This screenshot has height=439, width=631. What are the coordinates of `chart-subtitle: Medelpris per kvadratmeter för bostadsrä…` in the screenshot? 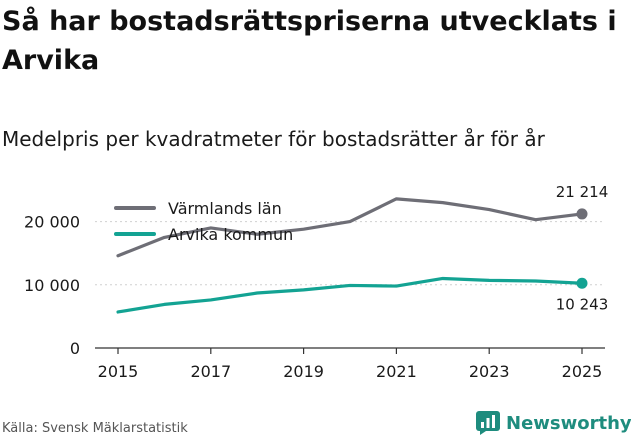 It's located at (273, 139).